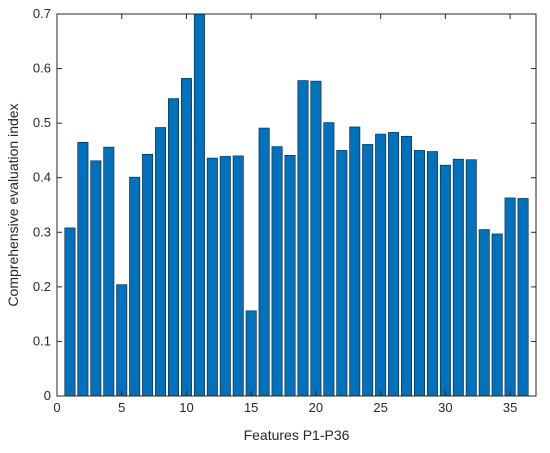 This screenshot has height=453, width=550. I want to click on bar-P15, so click(251, 353).